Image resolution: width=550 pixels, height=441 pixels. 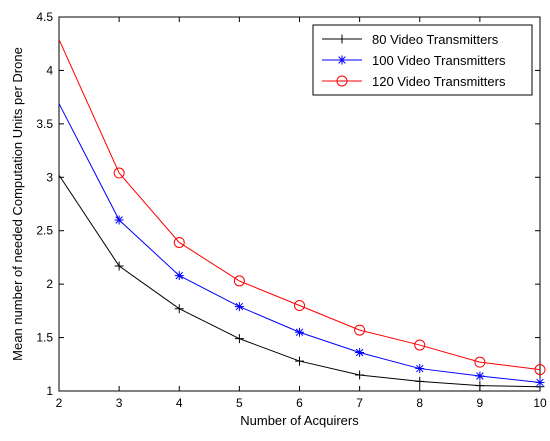 I want to click on legend-label: 100 Video Transmitters, so click(x=439, y=60).